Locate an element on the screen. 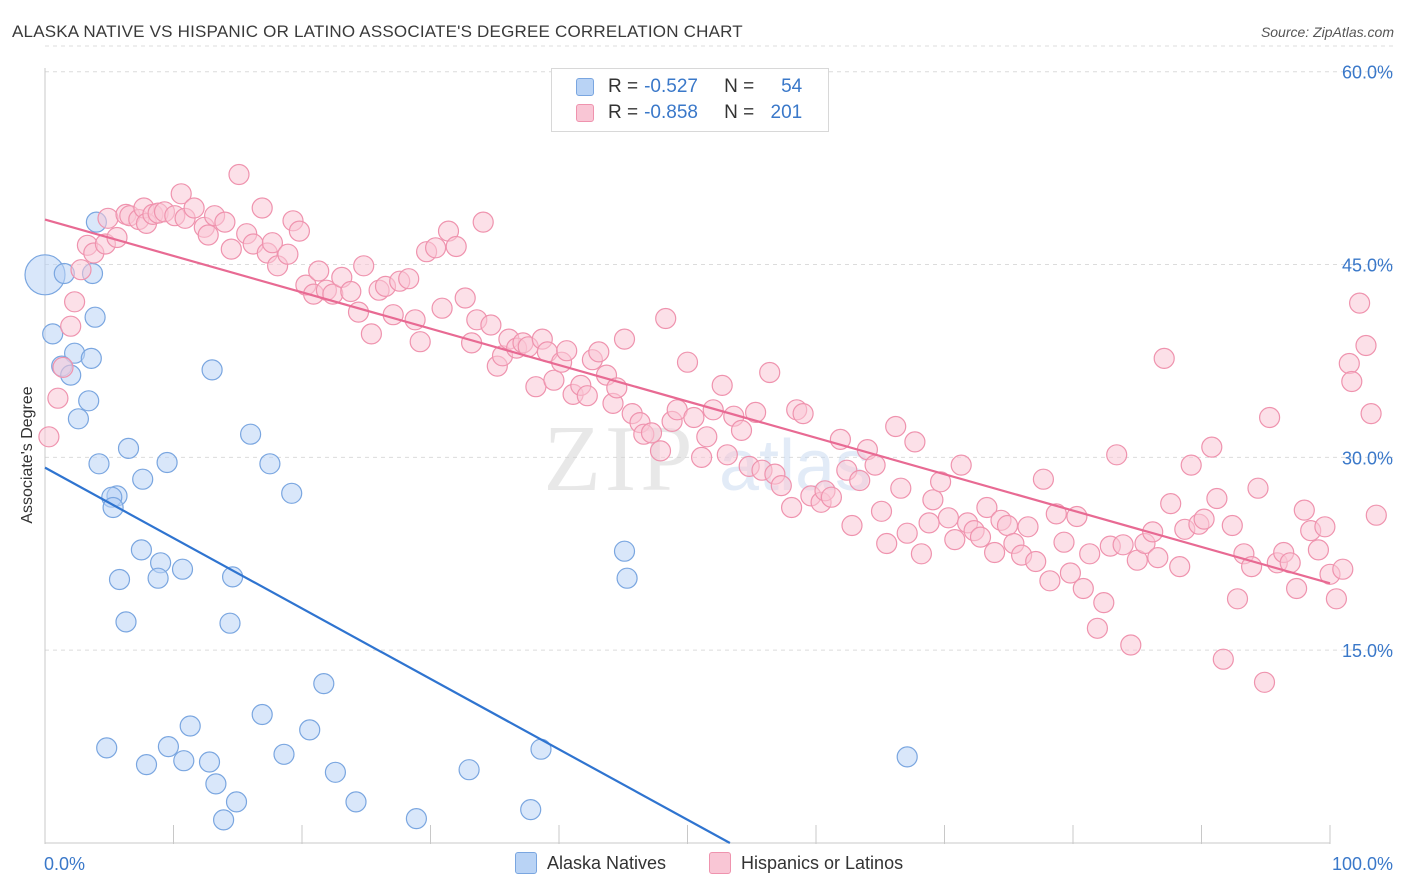 This screenshot has width=1406, height=892. legend-swatch-hispanics-or-latinos is located at coordinates (585, 113).